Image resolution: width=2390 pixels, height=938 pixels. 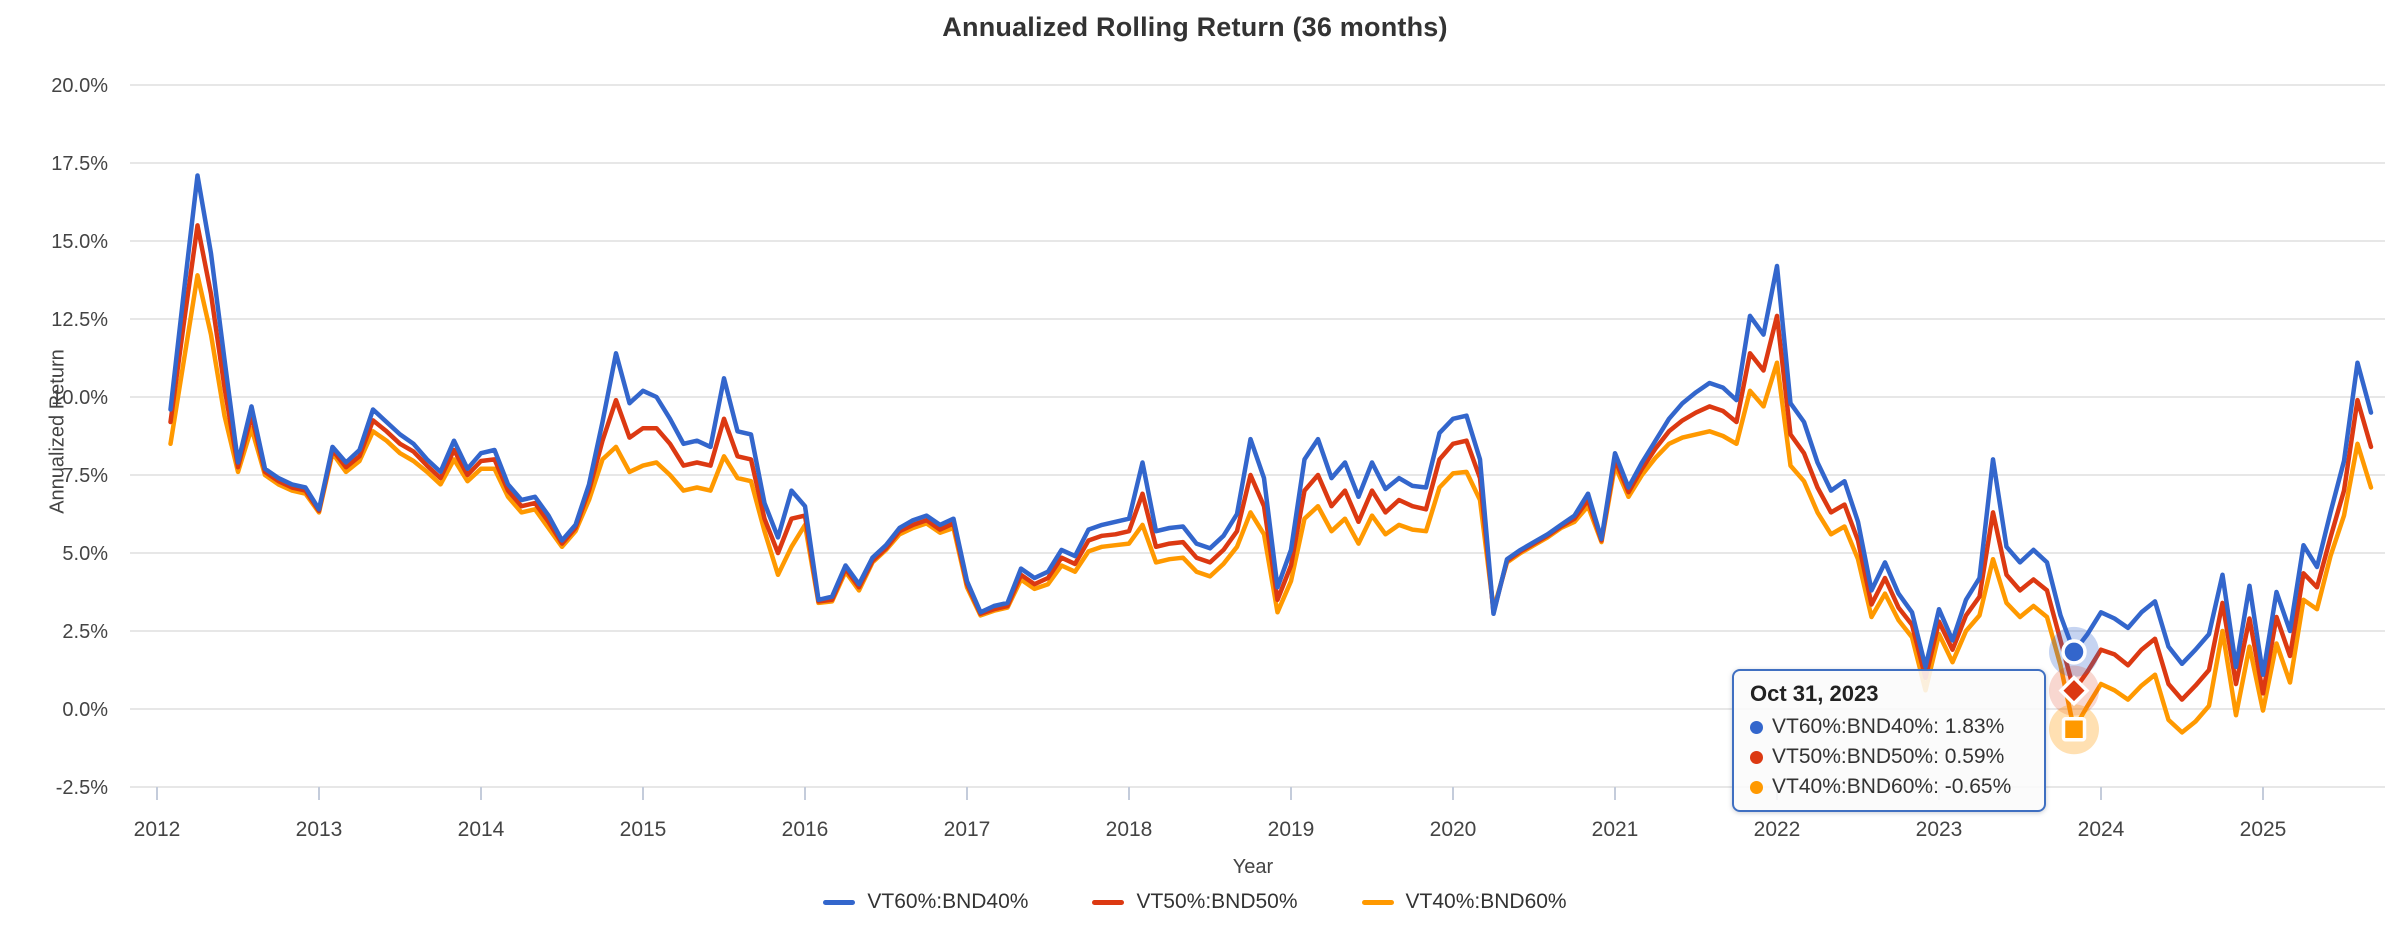 What do you see at coordinates (79, 164) in the screenshot?
I see `y-tick-label: 17.5%` at bounding box center [79, 164].